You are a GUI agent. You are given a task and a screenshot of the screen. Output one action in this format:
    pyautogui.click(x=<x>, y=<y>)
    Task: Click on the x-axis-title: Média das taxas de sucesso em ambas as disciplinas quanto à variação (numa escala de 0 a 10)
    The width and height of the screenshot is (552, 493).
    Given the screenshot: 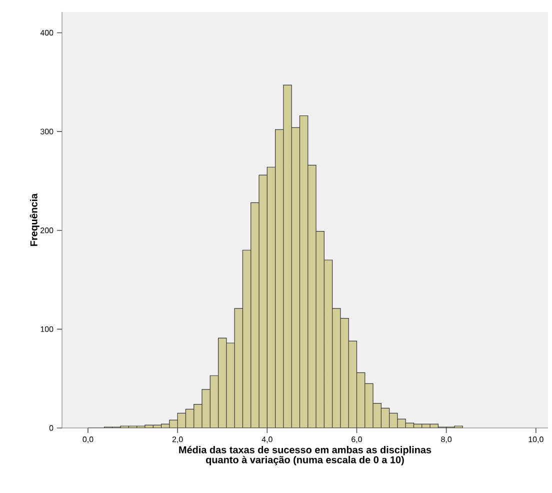 What is the action you would take?
    pyautogui.click(x=305, y=456)
    